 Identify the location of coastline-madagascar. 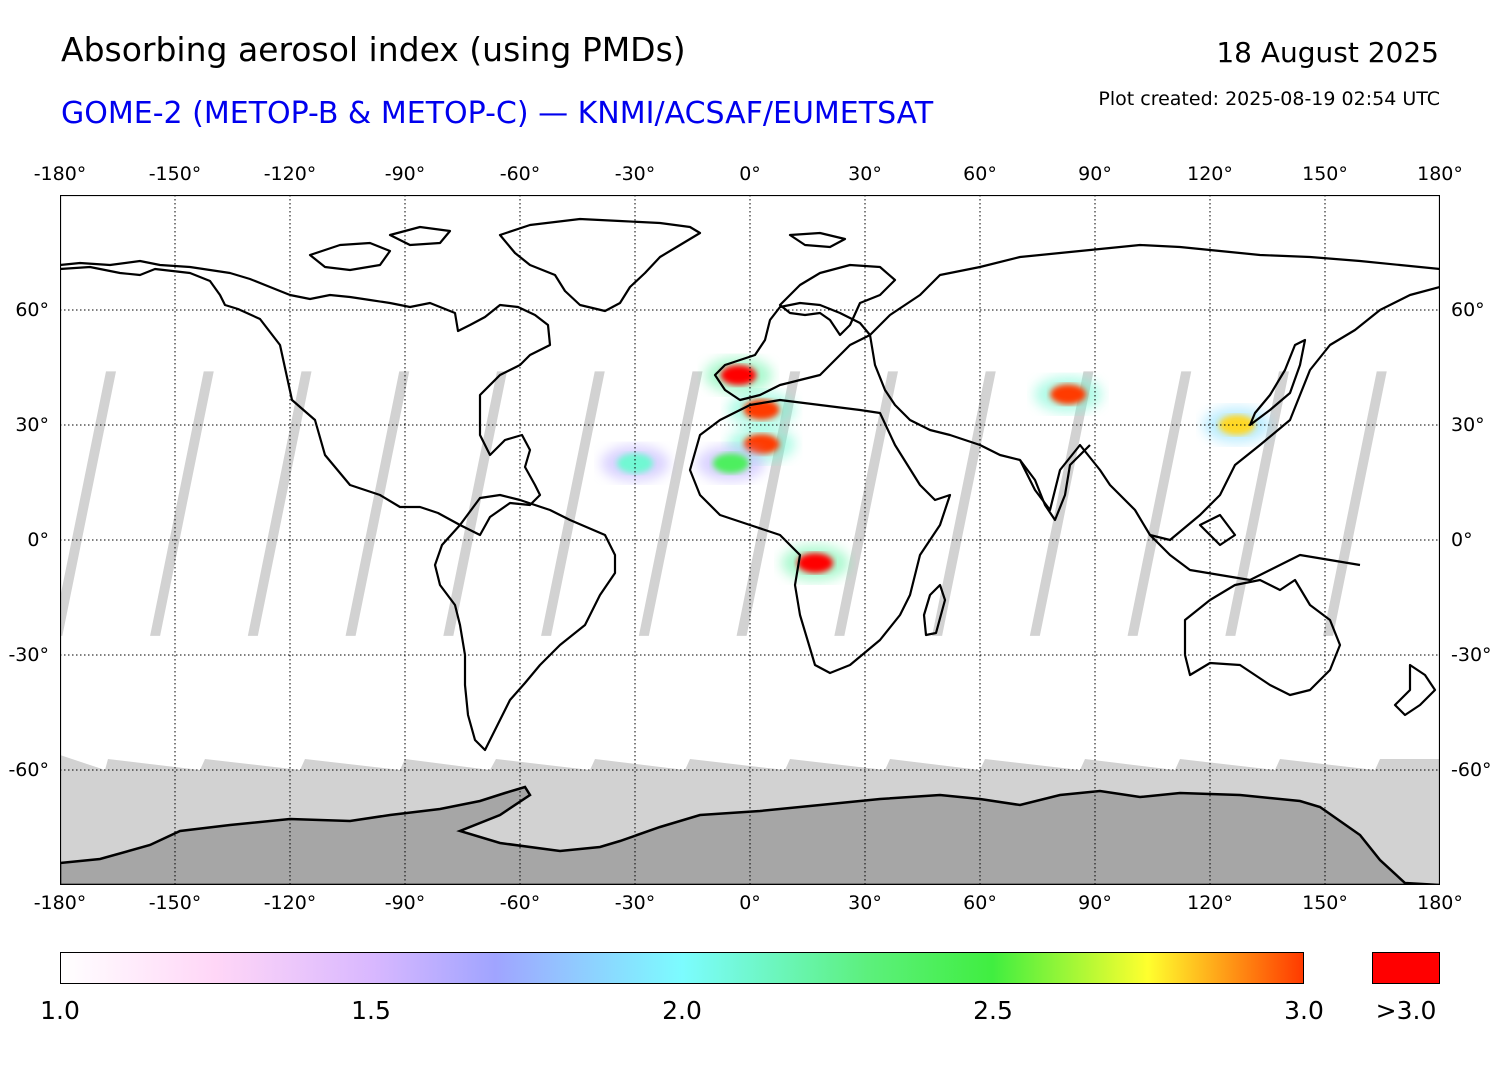
(934, 610).